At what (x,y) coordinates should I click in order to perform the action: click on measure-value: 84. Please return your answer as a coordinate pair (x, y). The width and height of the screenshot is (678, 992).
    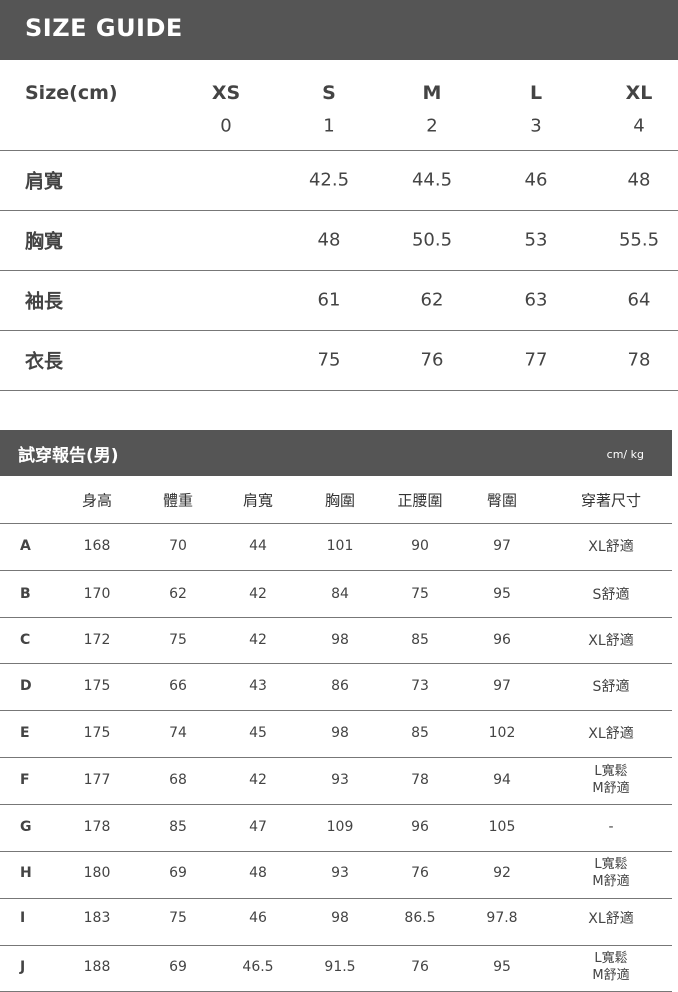
    Looking at the image, I should click on (340, 594).